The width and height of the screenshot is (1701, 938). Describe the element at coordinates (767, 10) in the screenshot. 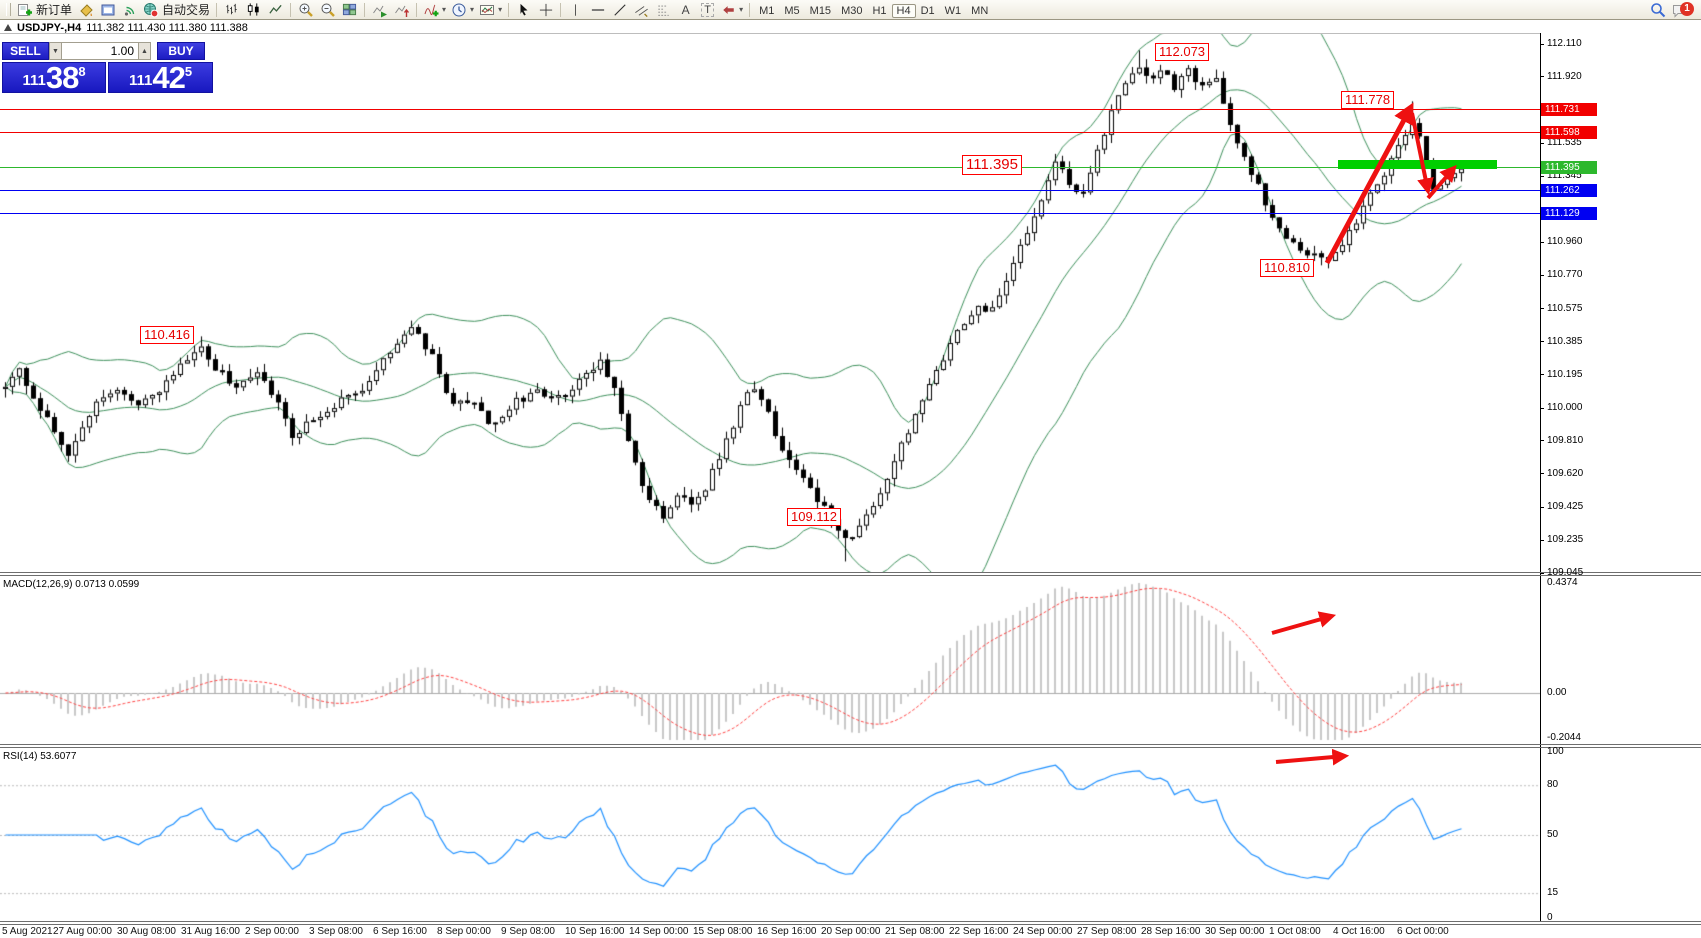

I see `timeframe-M1: M1` at that location.